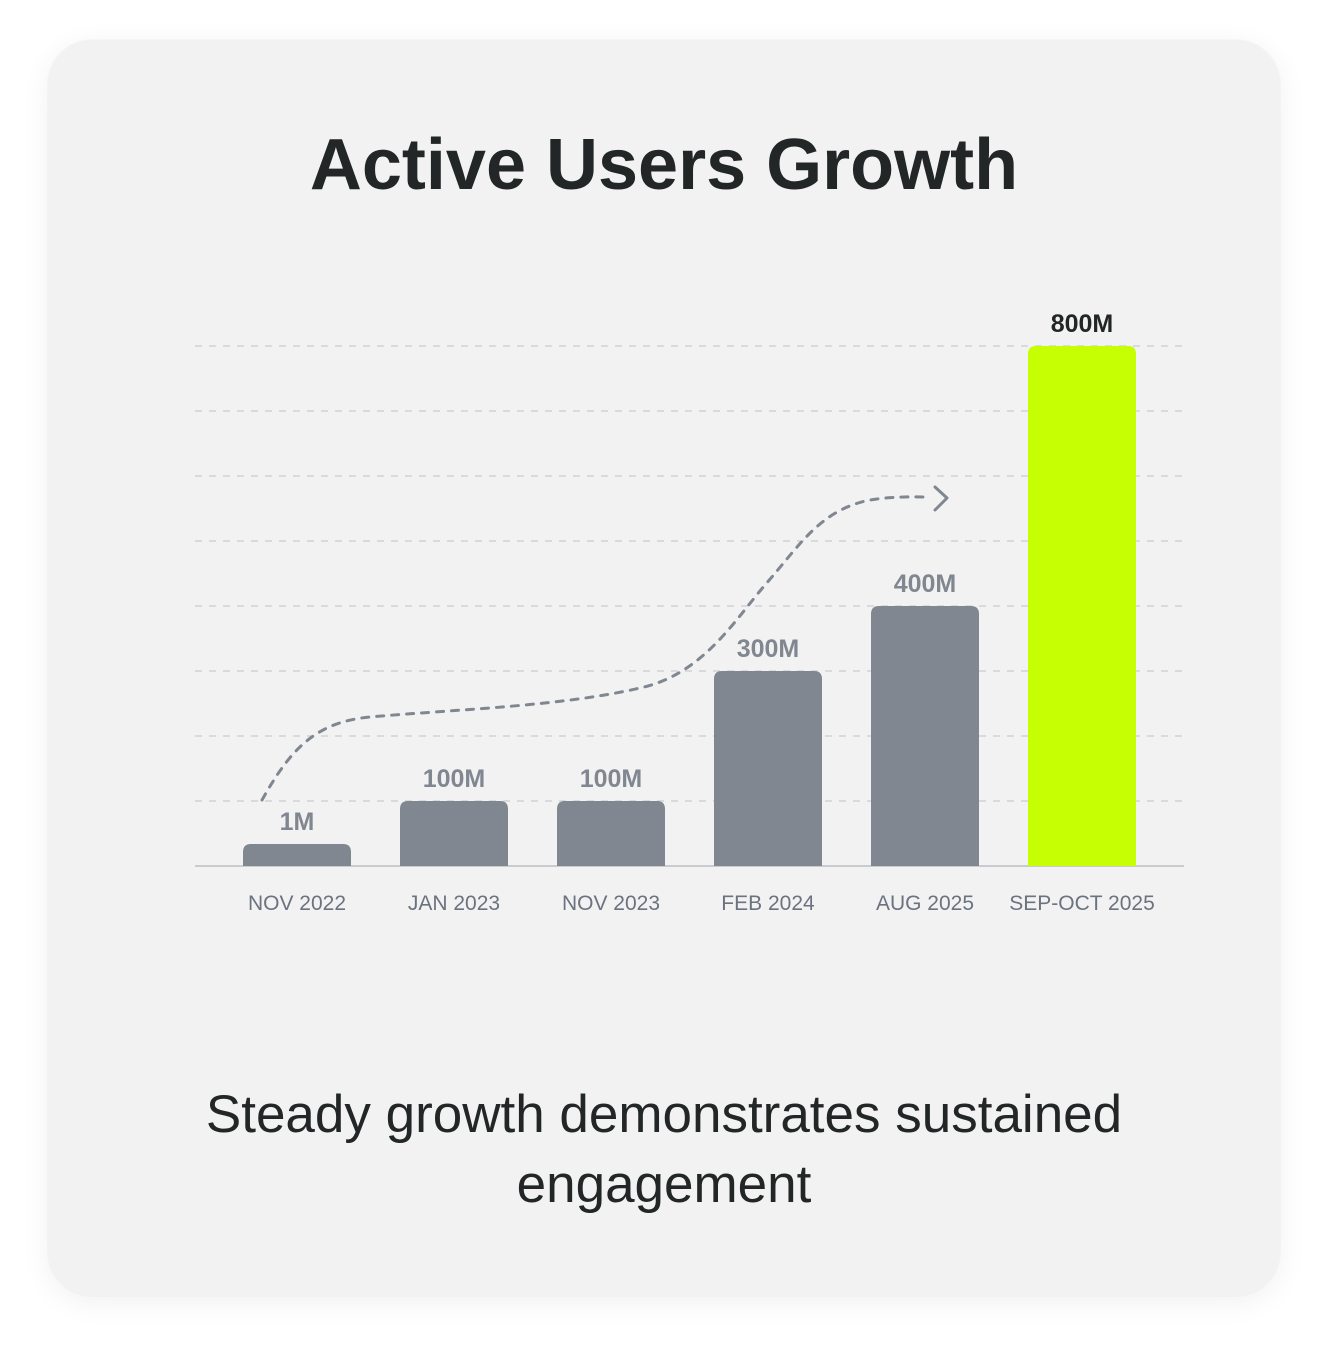 The width and height of the screenshot is (1328, 1352). I want to click on x-tick-label: NOV 2023, so click(611, 903).